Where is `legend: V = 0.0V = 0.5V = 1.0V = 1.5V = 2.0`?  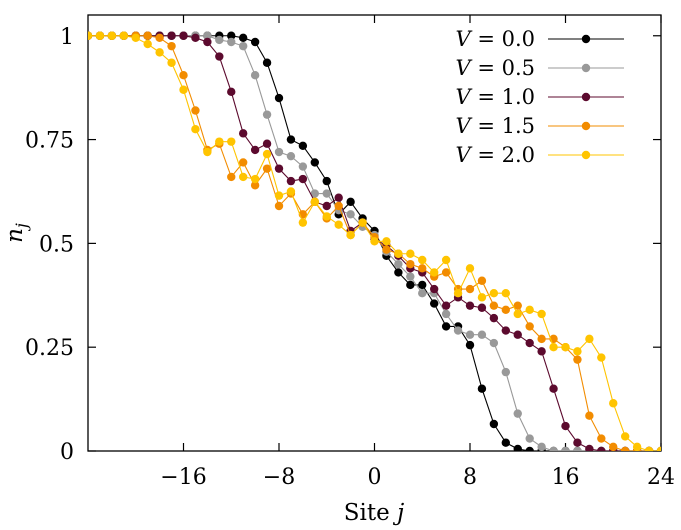
legend: V = 0.0V = 0.5V = 1.0V = 1.5V = 2.0 is located at coordinates (539, 97).